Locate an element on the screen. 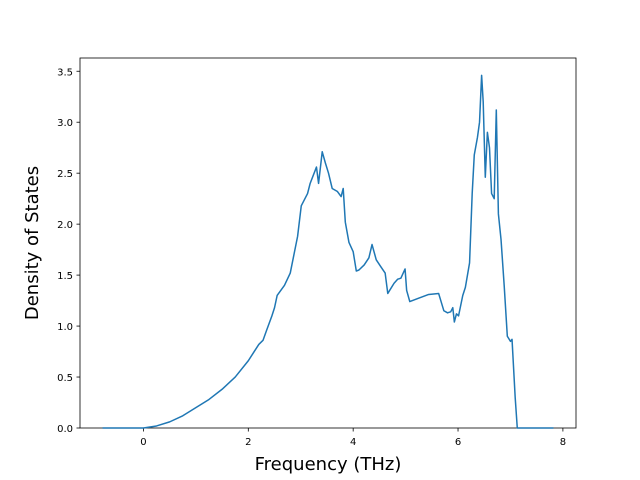  y-tick-label: 2.0 is located at coordinates (65, 225).